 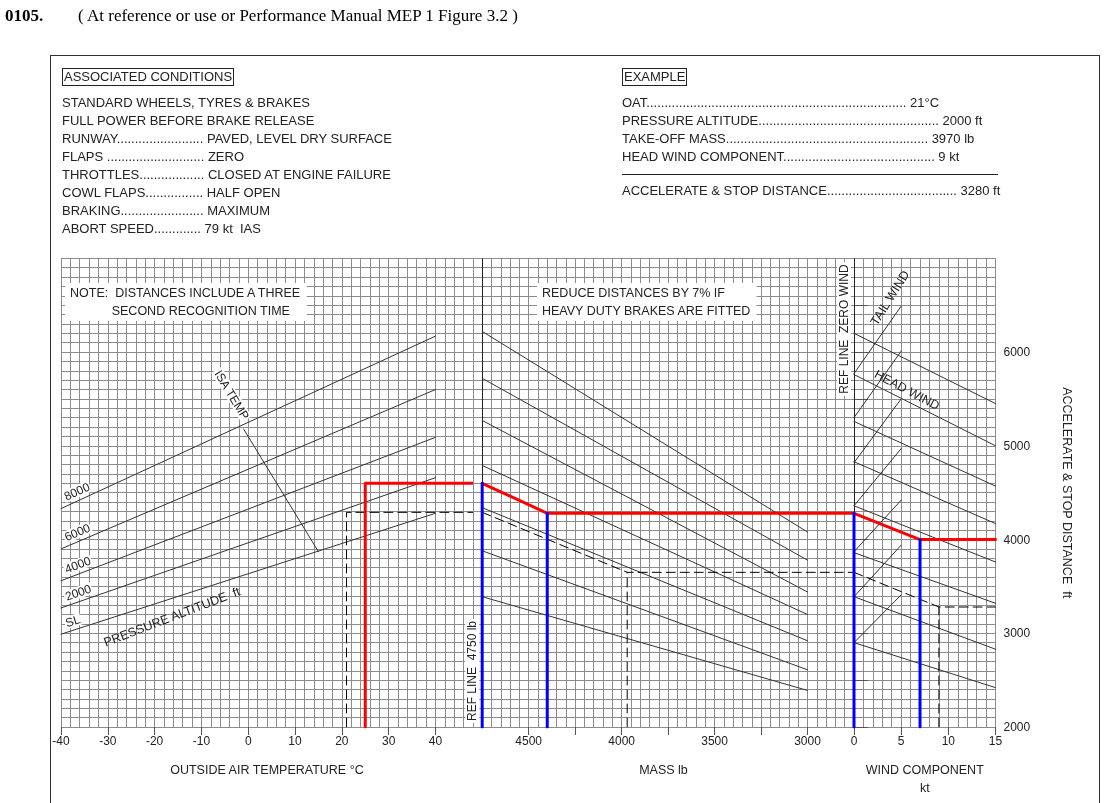 What do you see at coordinates (77, 532) in the screenshot?
I see `text: 6000` at bounding box center [77, 532].